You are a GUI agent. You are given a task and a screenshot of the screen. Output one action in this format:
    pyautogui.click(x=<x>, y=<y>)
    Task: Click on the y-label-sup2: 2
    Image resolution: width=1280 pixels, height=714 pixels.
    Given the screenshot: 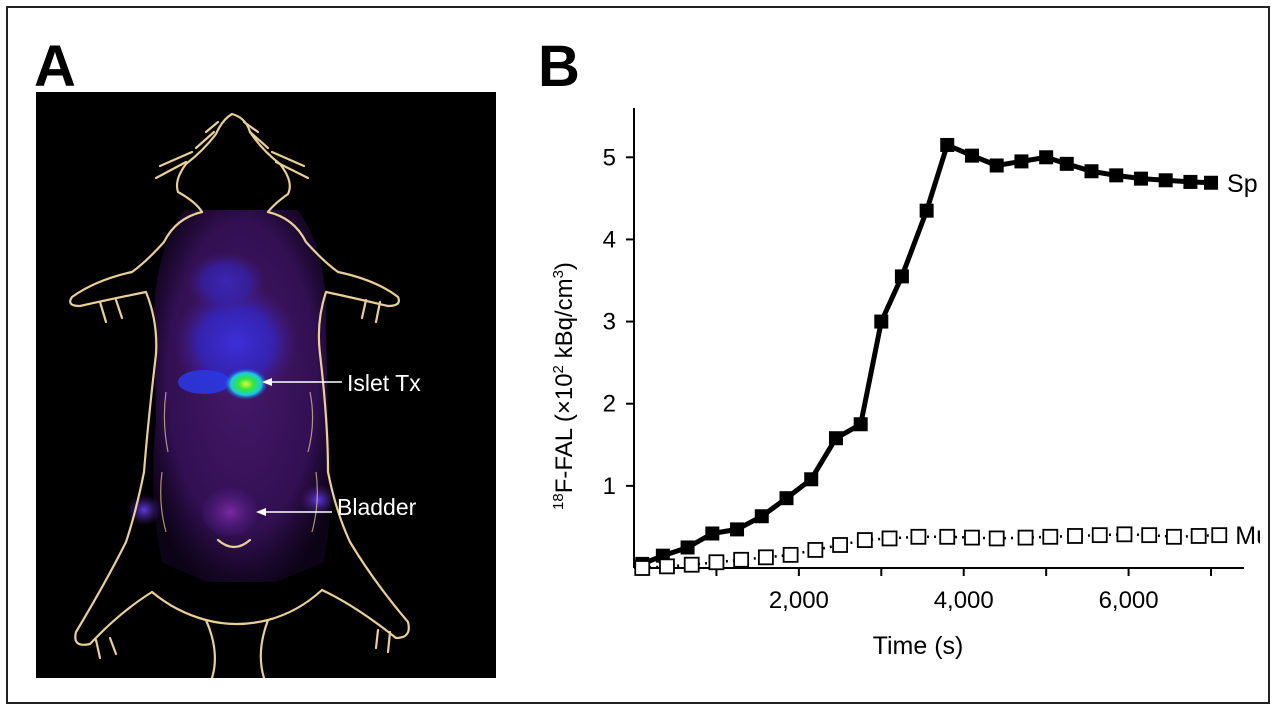 What is the action you would take?
    pyautogui.click(x=558, y=369)
    